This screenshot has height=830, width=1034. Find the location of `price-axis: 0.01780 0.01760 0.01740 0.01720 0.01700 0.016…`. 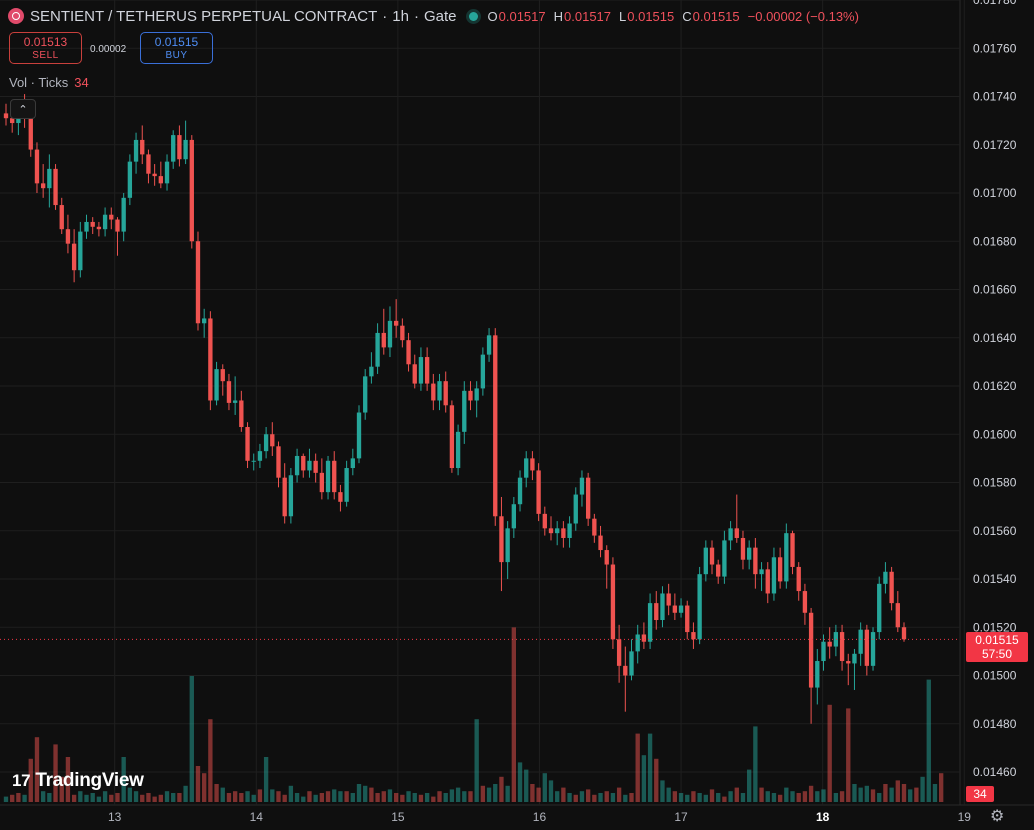

price-axis: 0.01780 0.01760 0.01740 0.01720 0.01700 0.016… is located at coordinates (995, 389).